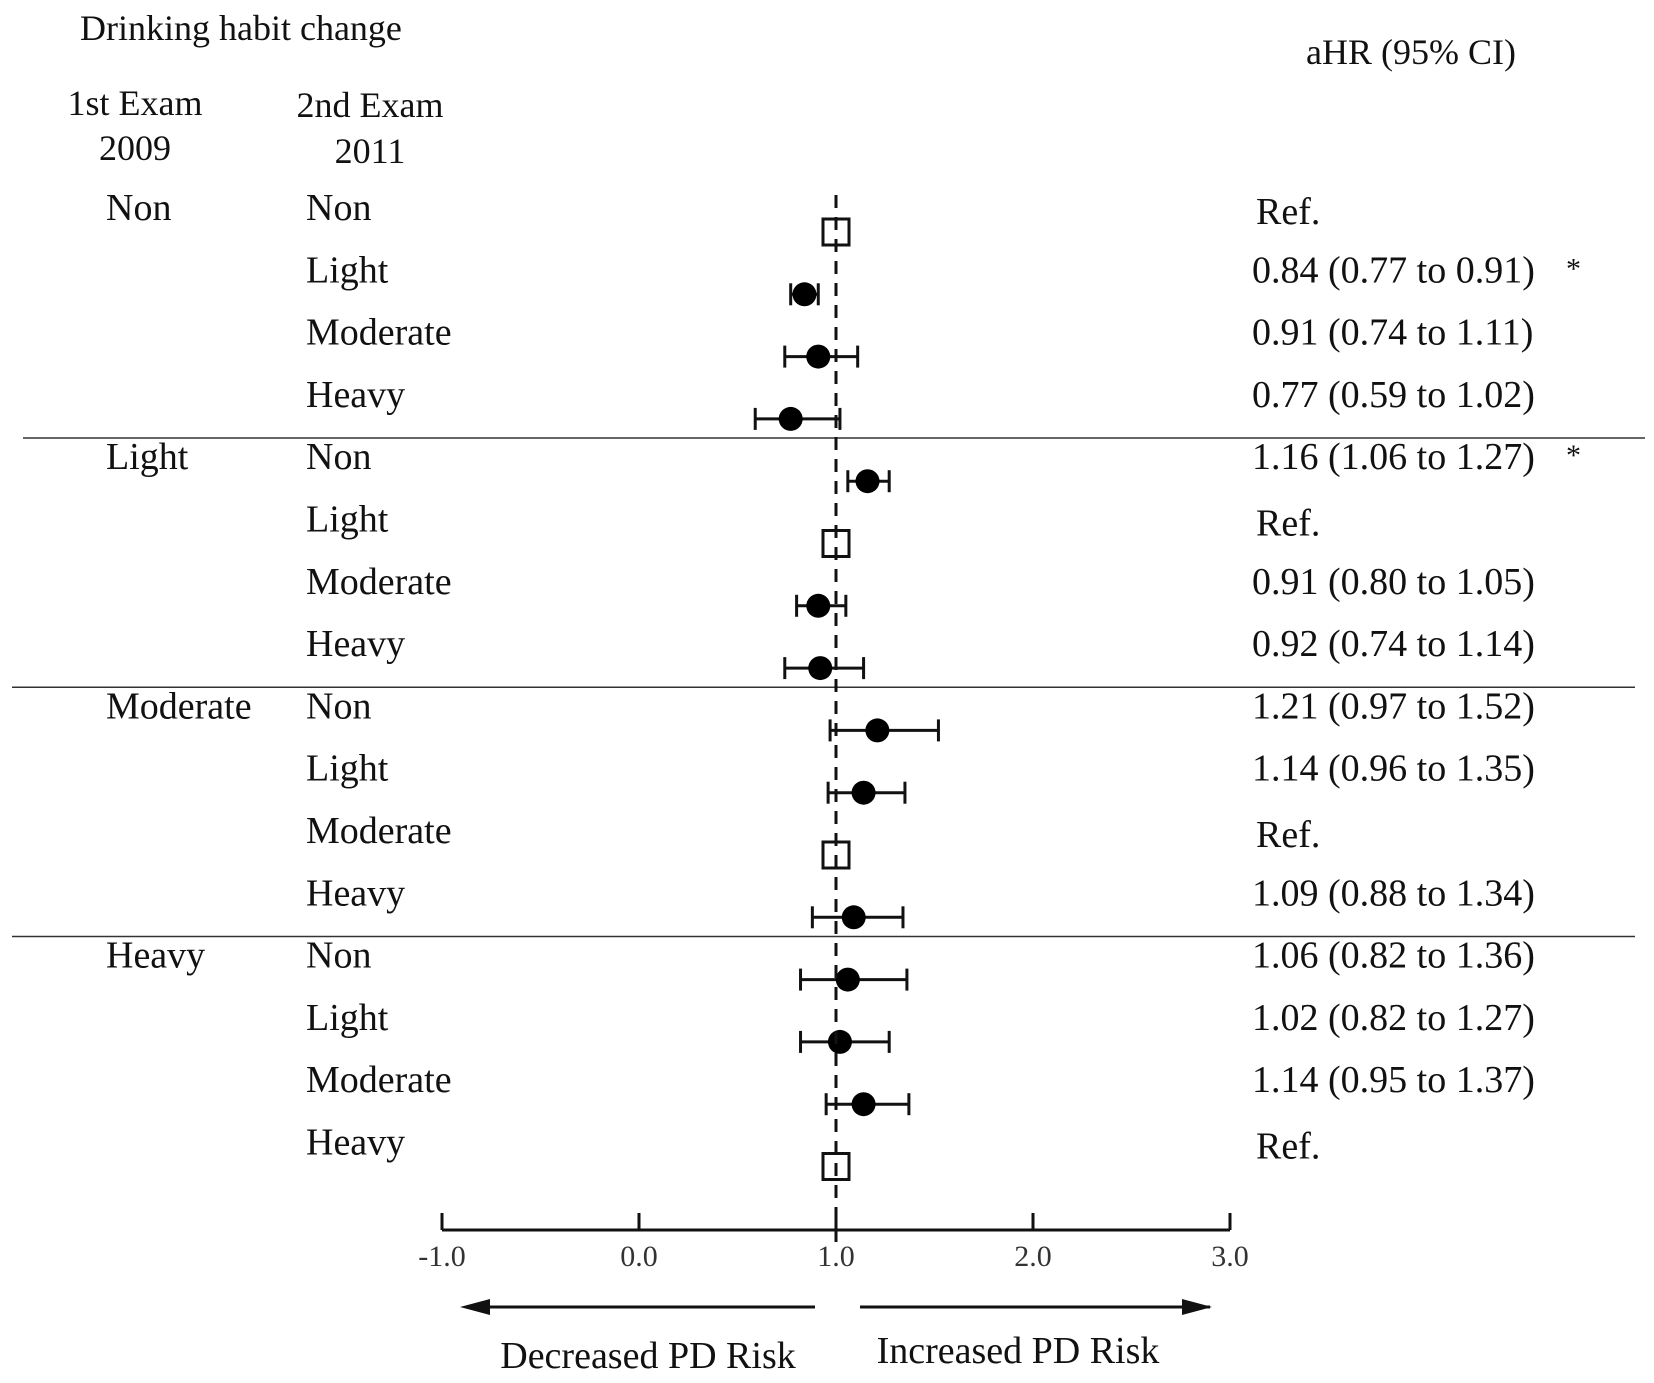  What do you see at coordinates (147, 457) in the screenshot?
I see `exam1-label: Light` at bounding box center [147, 457].